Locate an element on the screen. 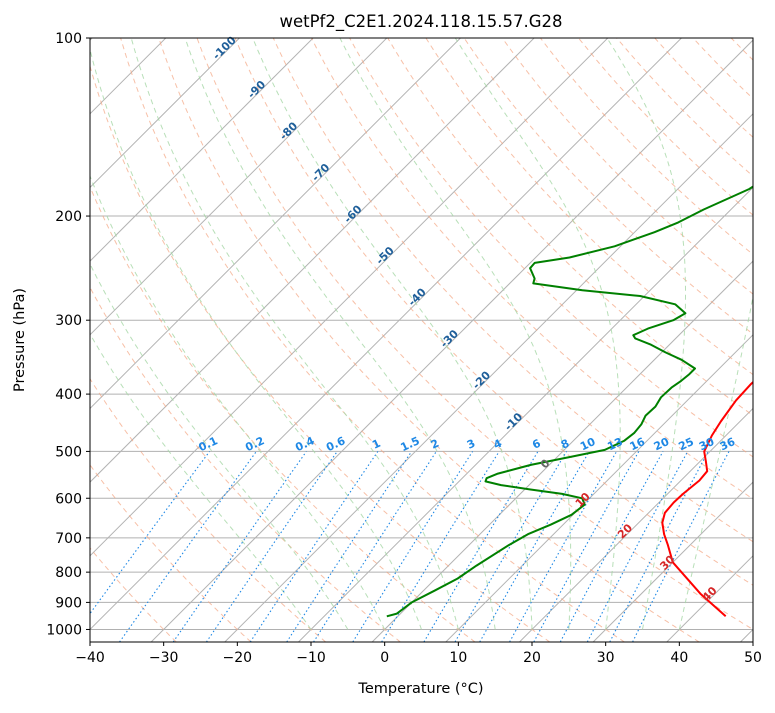 The image size is (775, 713). y-tick-label: 700 is located at coordinates (68, 539).